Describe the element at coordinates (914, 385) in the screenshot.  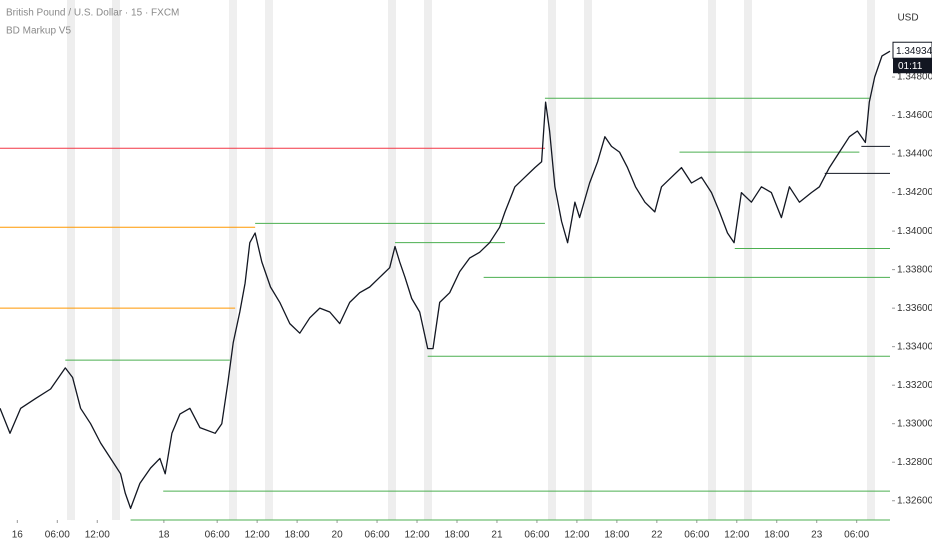
I see `y-tick-label: 1.33200` at that location.